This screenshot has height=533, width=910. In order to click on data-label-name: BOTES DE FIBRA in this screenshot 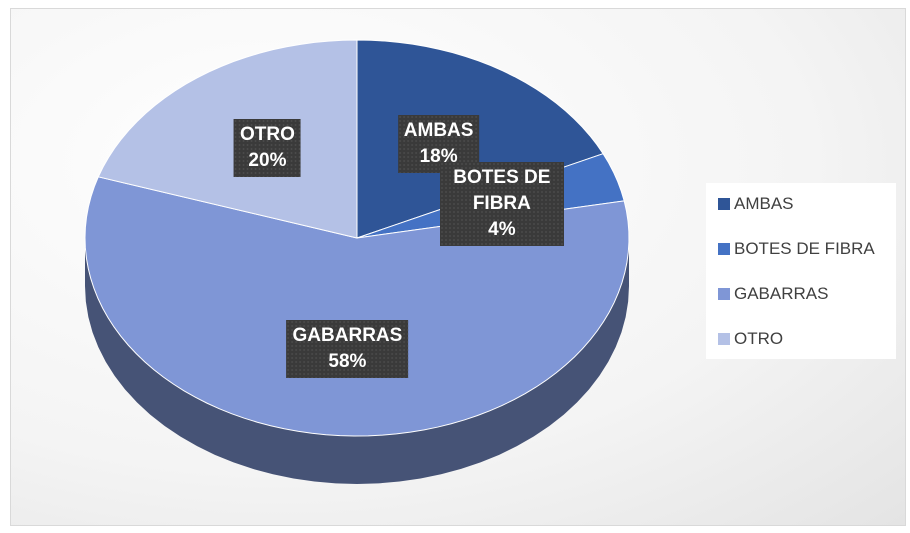, I will do `click(502, 190)`.